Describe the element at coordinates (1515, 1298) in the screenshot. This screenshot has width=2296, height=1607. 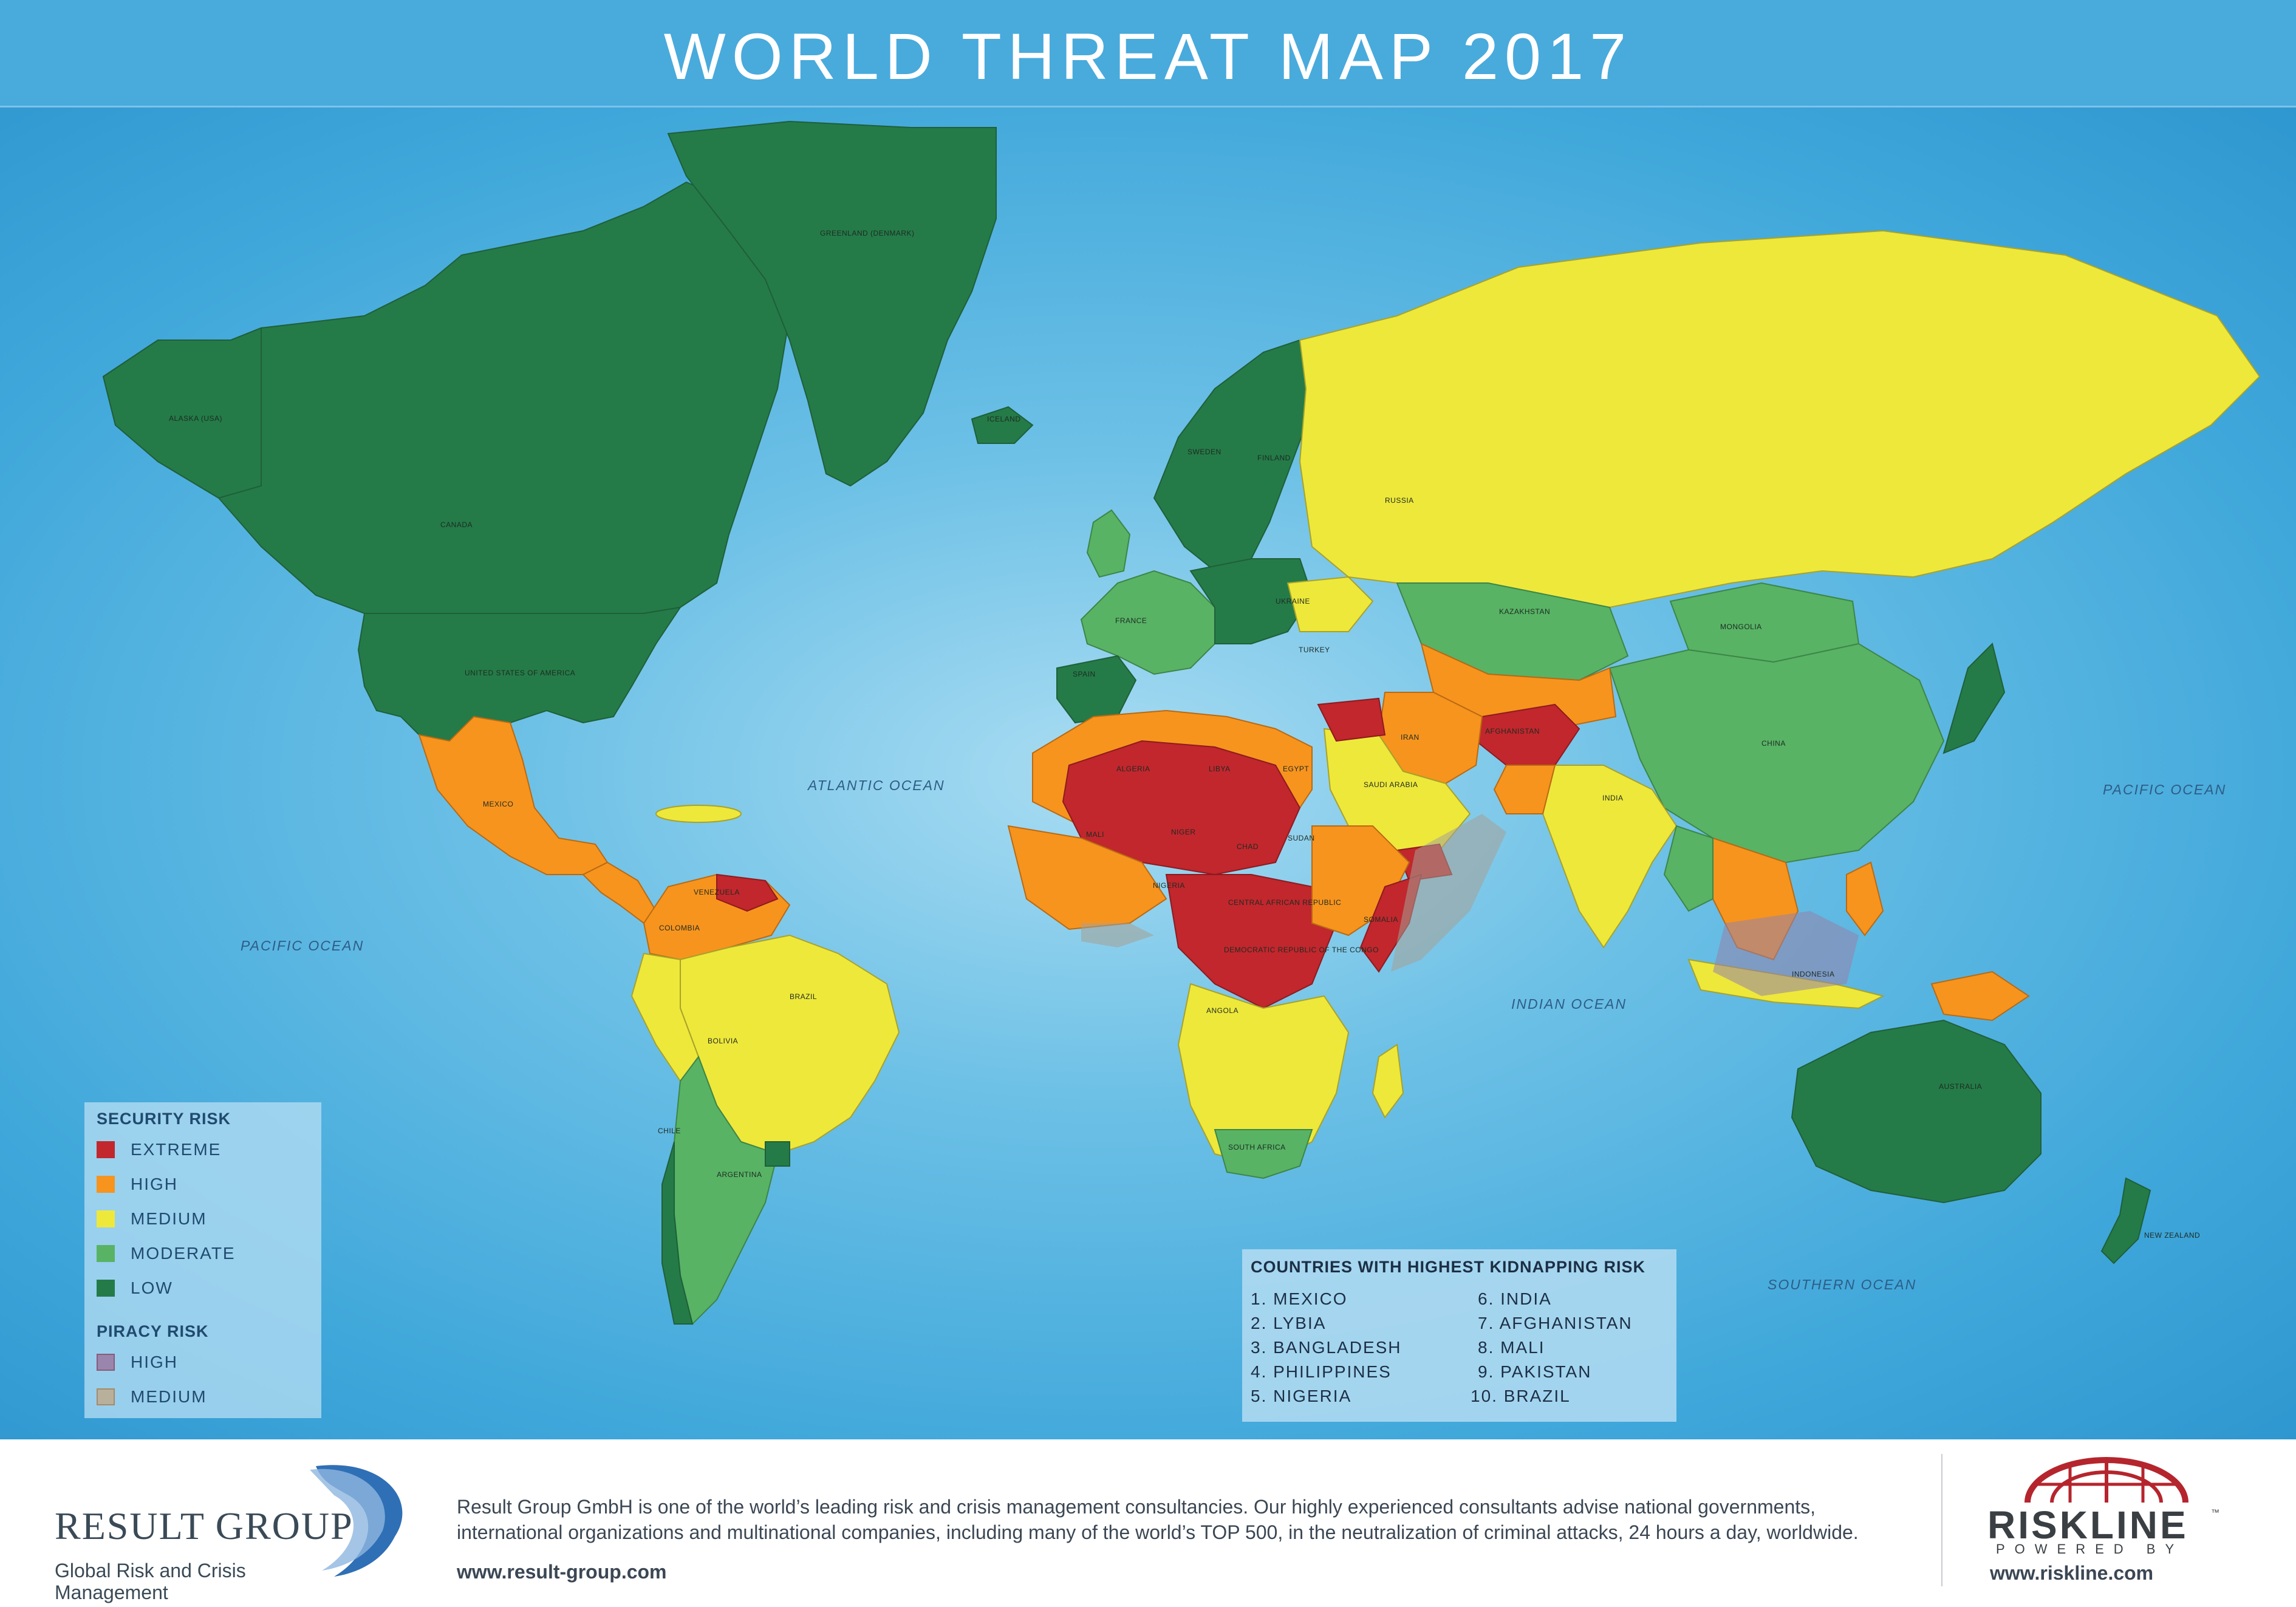
I see `kidnap-item: 6. INDIA` at that location.